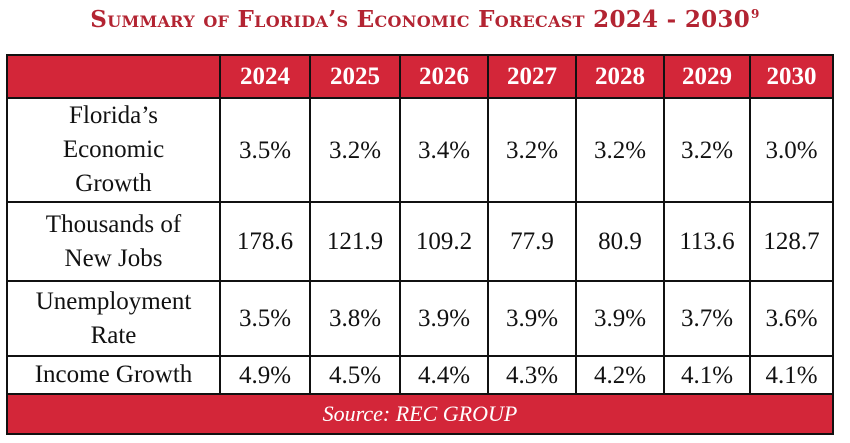 The width and height of the screenshot is (850, 443). Describe the element at coordinates (355, 241) in the screenshot. I see `table-cell: 121.9` at that location.